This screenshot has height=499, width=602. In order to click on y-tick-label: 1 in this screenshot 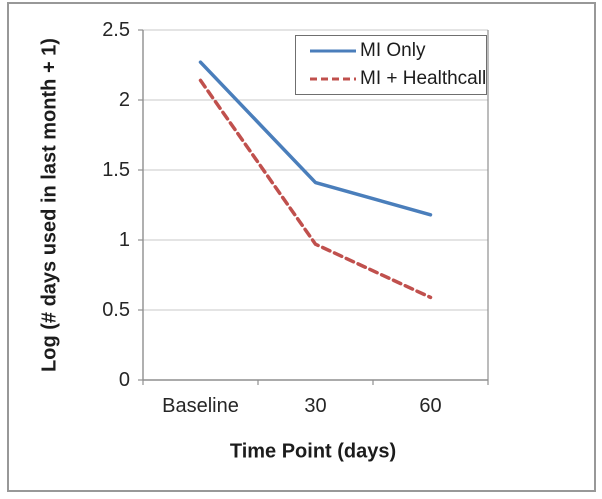, I will do `click(124, 240)`.